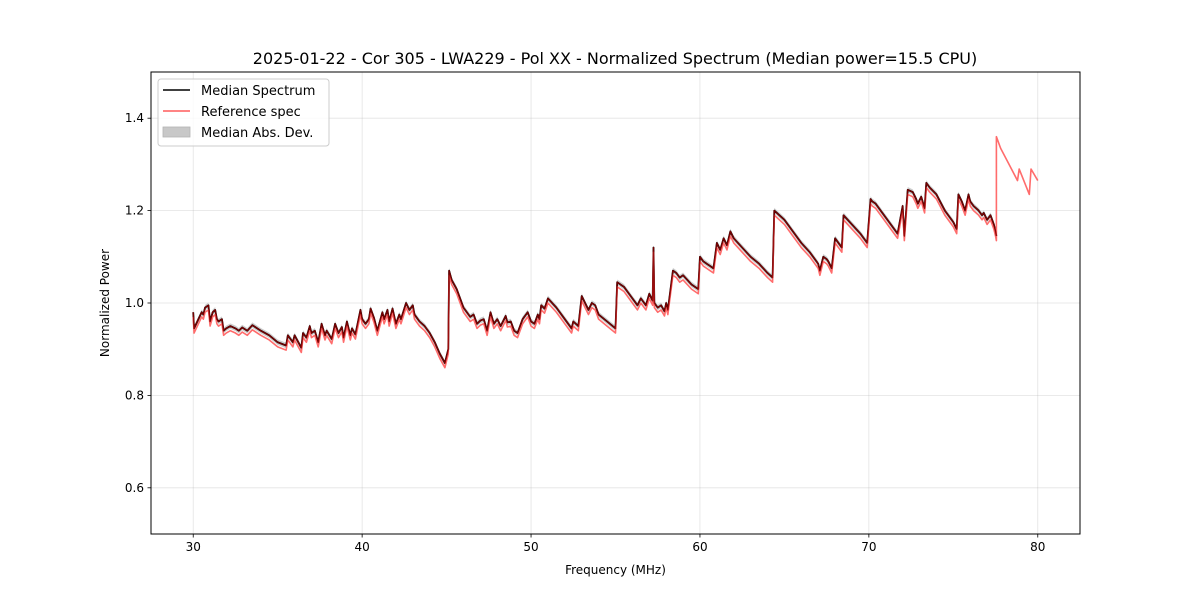 The width and height of the screenshot is (1200, 600). Describe the element at coordinates (134, 303) in the screenshot. I see `y-tick-label: 1.0` at that location.